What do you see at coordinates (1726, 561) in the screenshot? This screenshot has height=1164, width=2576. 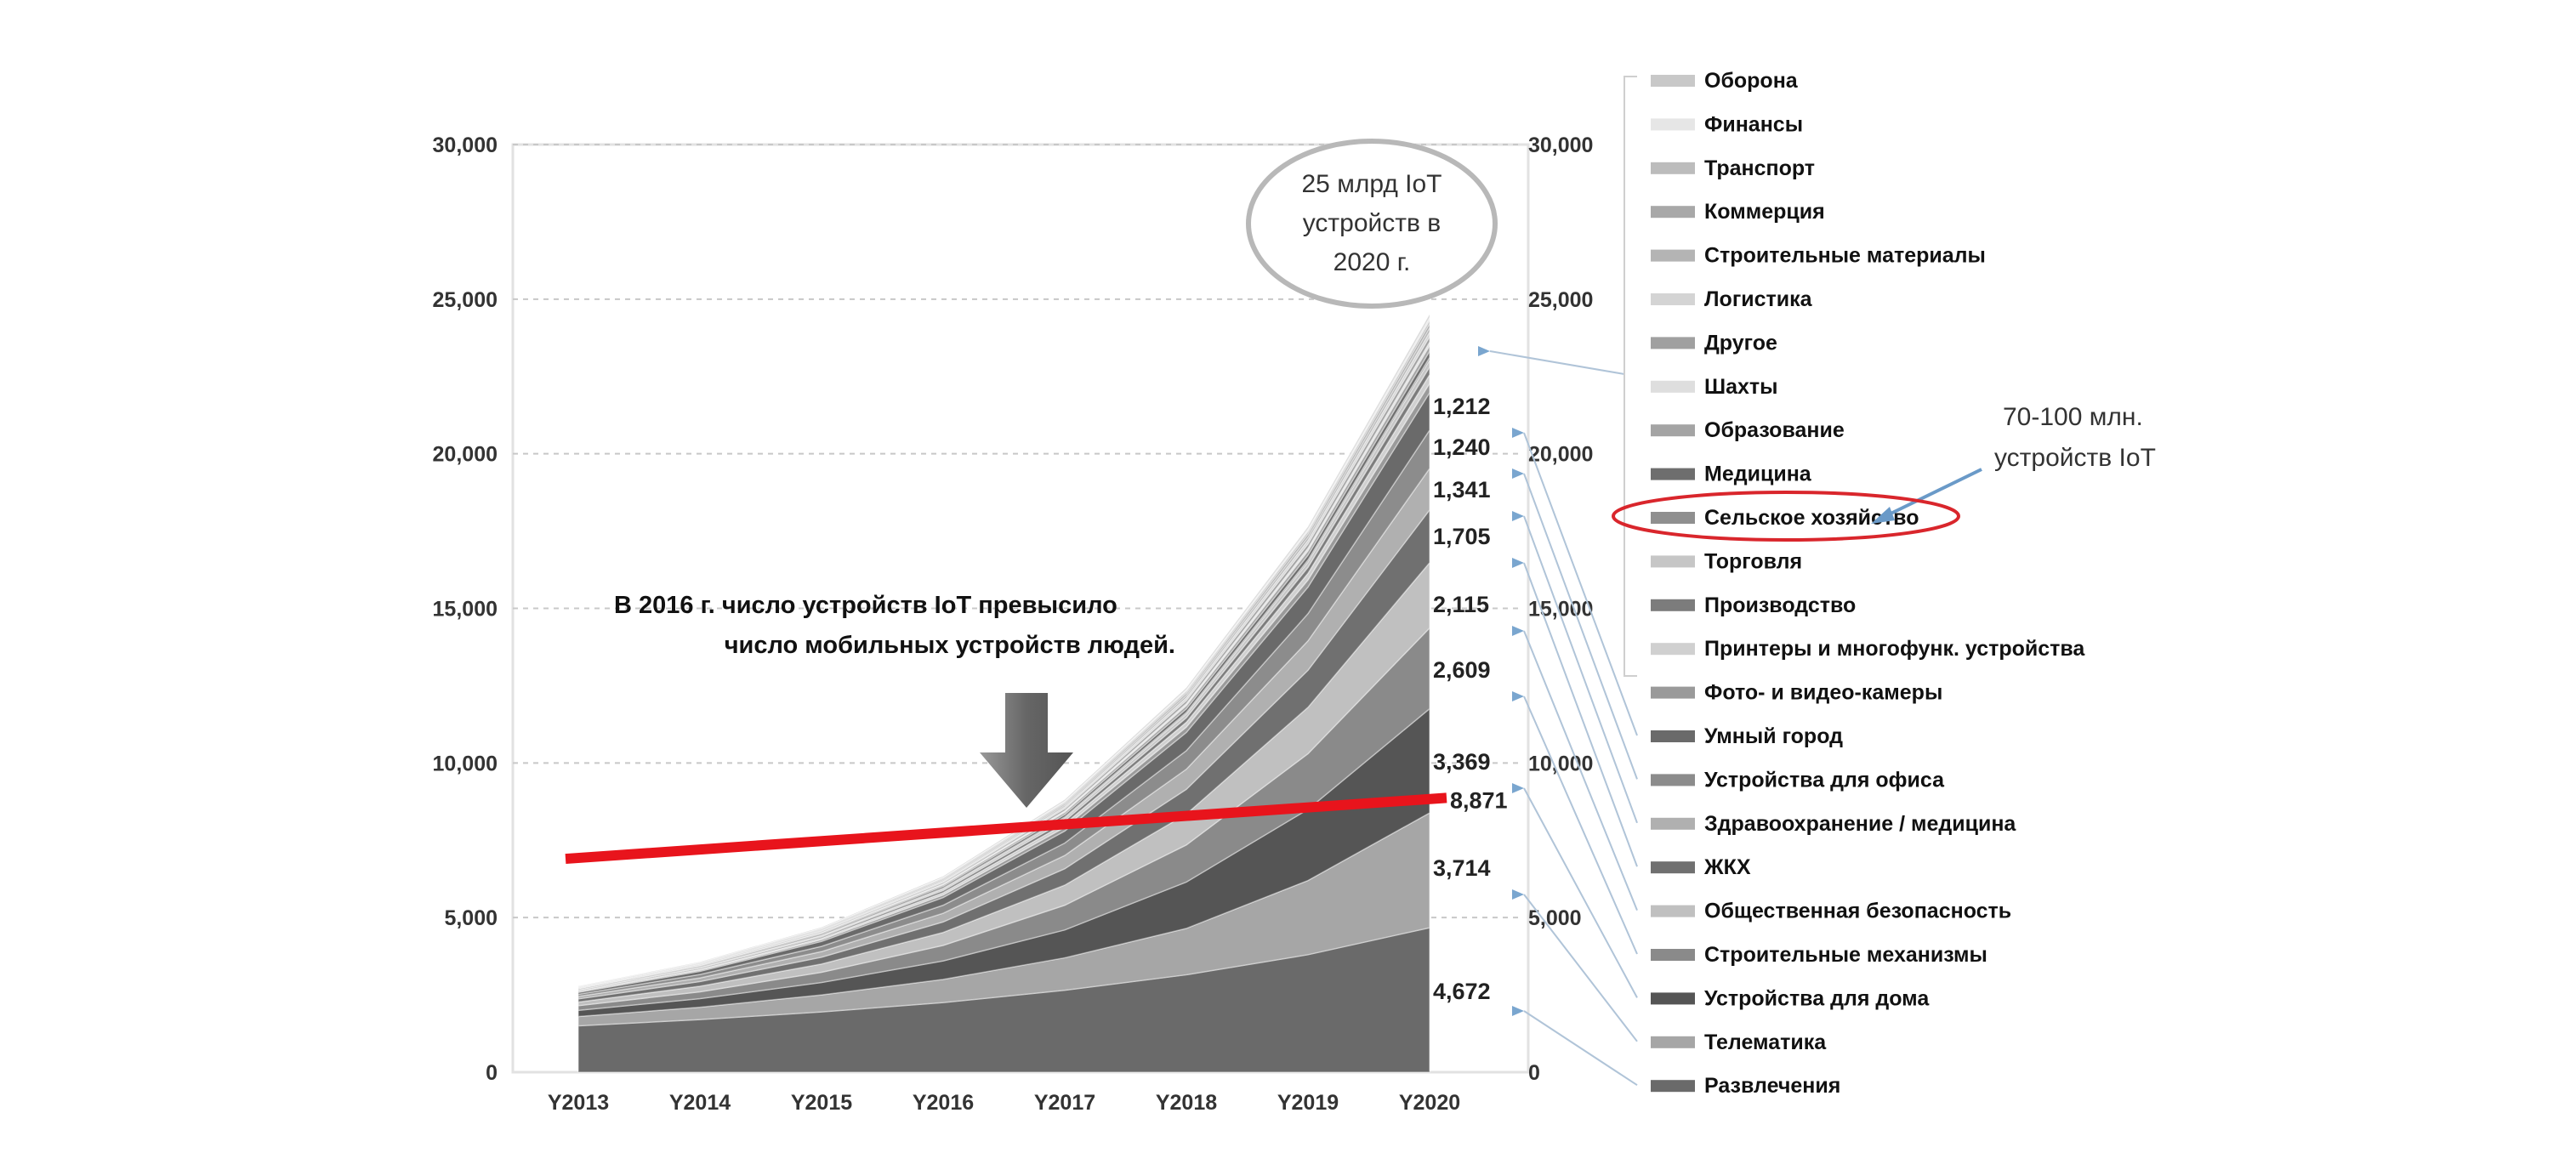 I see `legend-item: Торговля` at bounding box center [1726, 561].